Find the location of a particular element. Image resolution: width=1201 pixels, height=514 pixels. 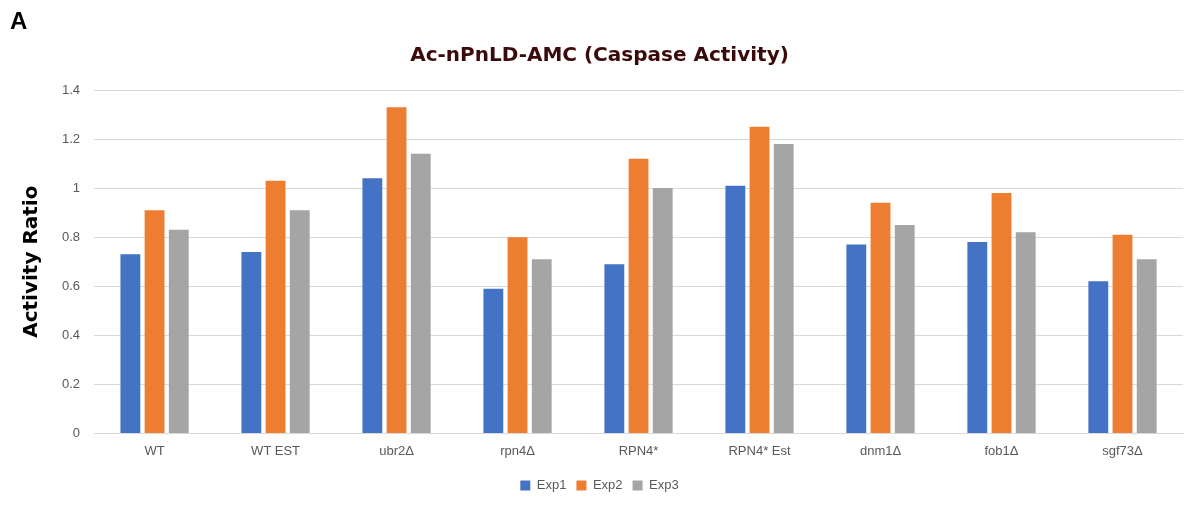

y-tick-label: 1.2 is located at coordinates (71, 138).